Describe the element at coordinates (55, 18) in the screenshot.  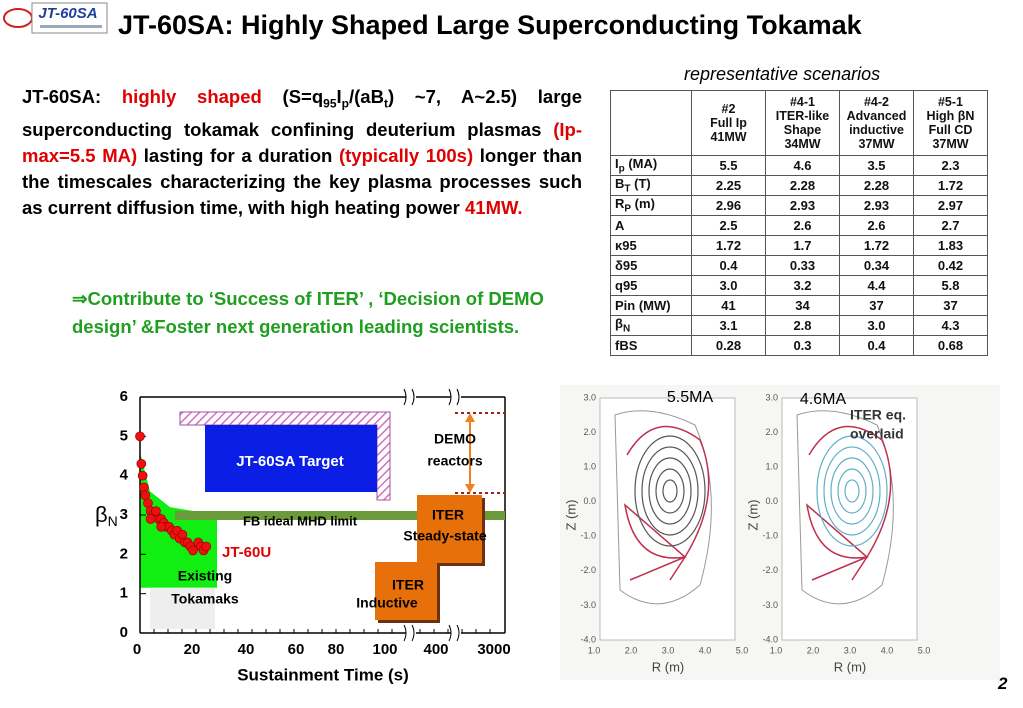
I see `logo: JT-60SA` at that location.